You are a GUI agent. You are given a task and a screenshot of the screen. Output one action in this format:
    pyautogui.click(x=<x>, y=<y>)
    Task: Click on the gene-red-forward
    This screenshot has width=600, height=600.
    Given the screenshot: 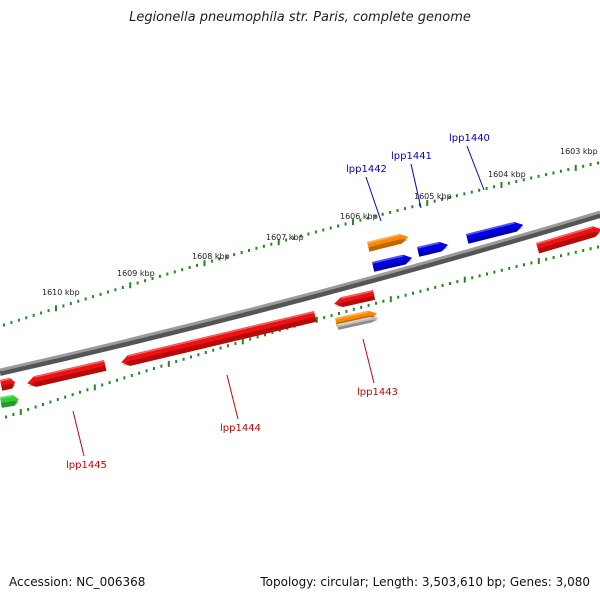 What is the action you would take?
    pyautogui.click(x=568, y=239)
    